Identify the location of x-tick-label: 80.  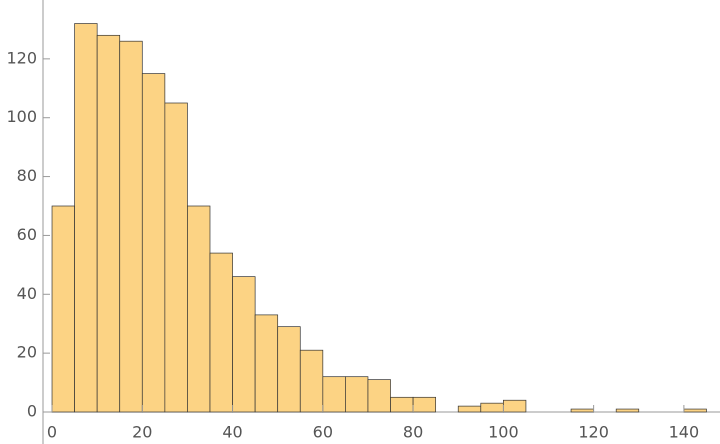
(413, 432).